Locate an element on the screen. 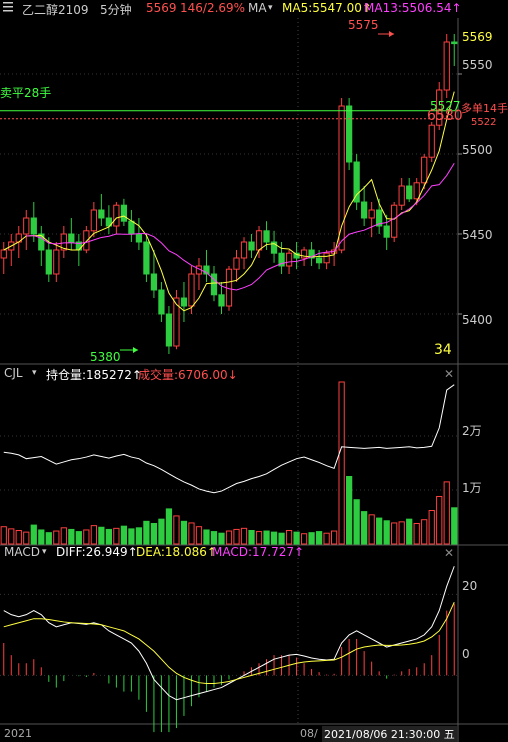  high-arrow-head is located at coordinates (391, 34).